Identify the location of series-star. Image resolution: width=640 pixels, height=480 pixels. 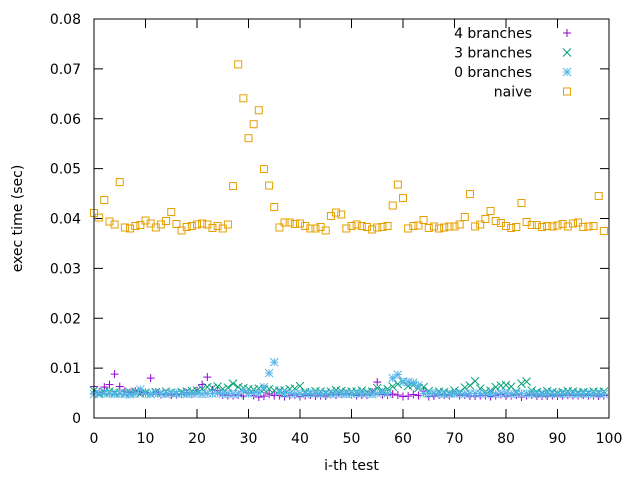
(349, 378).